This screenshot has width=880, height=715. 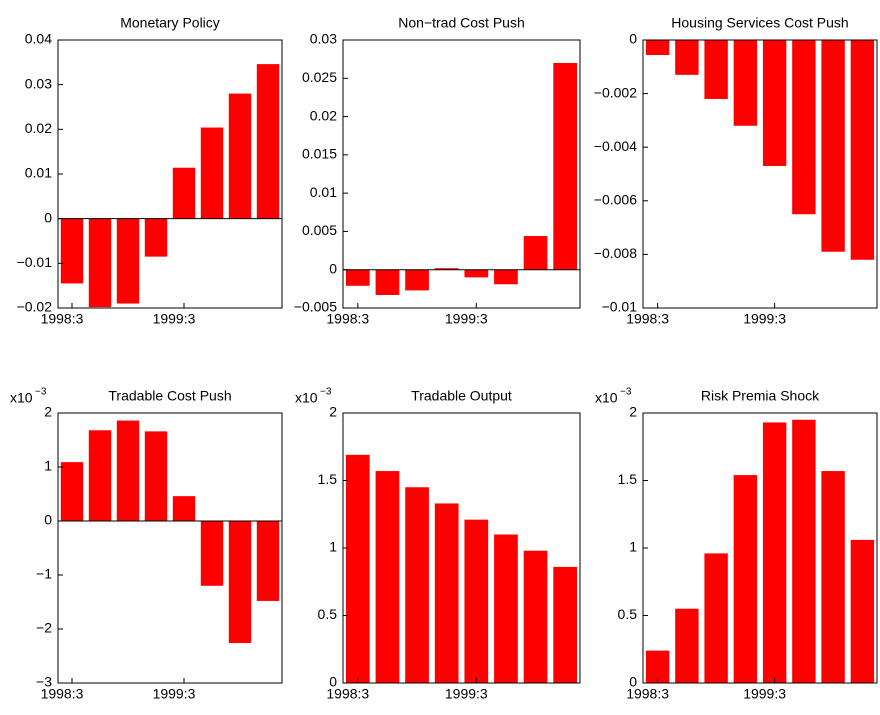 What do you see at coordinates (615, 92) in the screenshot?
I see `y-tick-label: −0.002` at bounding box center [615, 92].